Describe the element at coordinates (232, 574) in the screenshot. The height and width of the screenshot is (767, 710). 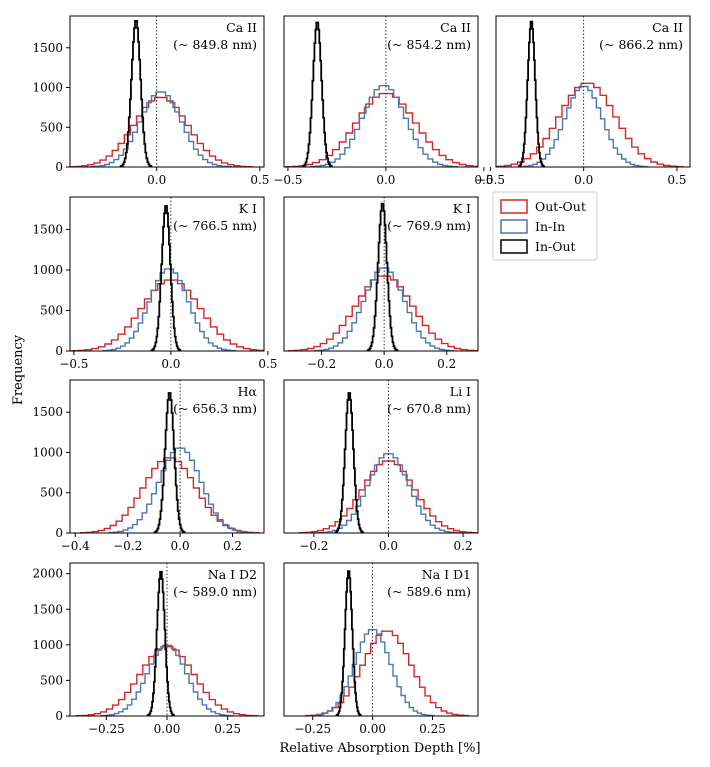
I see `panel-species-label: Na I D2` at that location.